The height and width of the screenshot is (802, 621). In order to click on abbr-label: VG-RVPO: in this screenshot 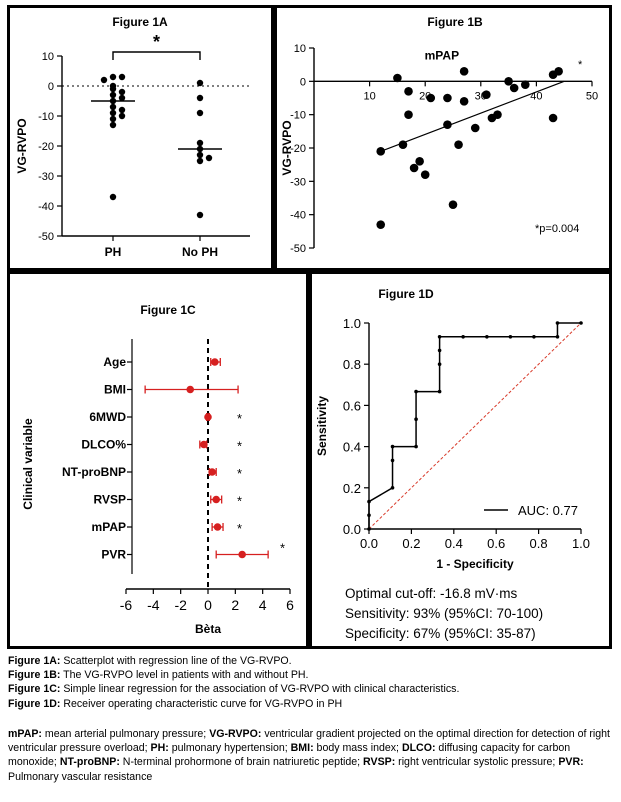, I will do `click(235, 734)`.